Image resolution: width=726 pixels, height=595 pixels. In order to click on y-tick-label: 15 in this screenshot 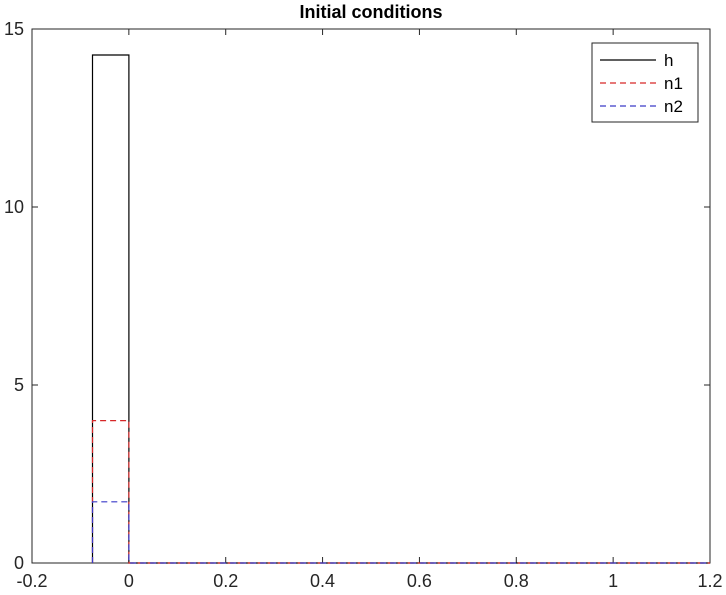, I will do `click(14, 29)`.